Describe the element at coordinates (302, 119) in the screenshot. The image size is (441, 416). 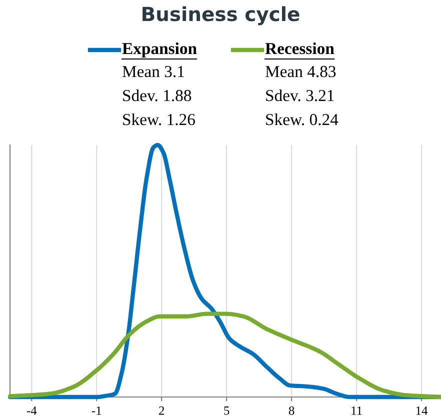
I see `text: Skew. 0.24` at that location.